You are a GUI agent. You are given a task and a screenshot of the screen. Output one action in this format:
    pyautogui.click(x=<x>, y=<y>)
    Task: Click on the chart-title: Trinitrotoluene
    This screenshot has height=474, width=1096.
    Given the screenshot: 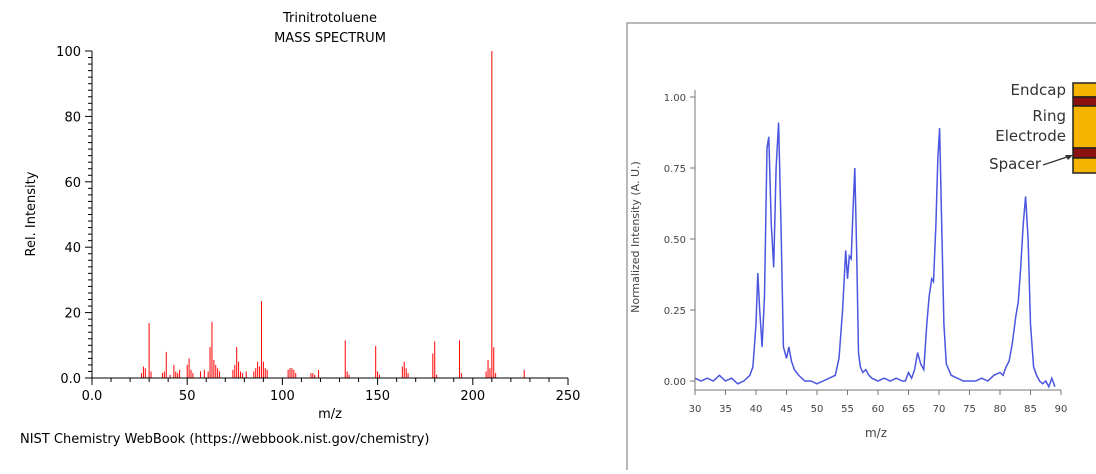 What is the action you would take?
    pyautogui.click(x=329, y=18)
    